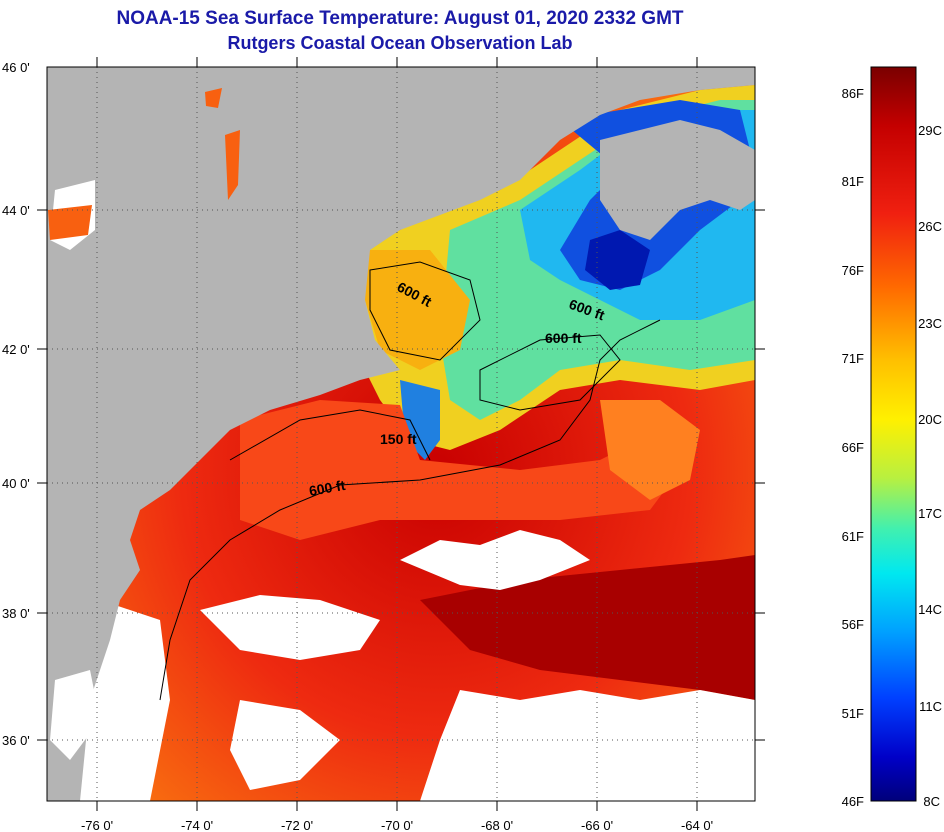 The height and width of the screenshot is (832, 944). I want to click on nova-scotia, so click(677, 180).